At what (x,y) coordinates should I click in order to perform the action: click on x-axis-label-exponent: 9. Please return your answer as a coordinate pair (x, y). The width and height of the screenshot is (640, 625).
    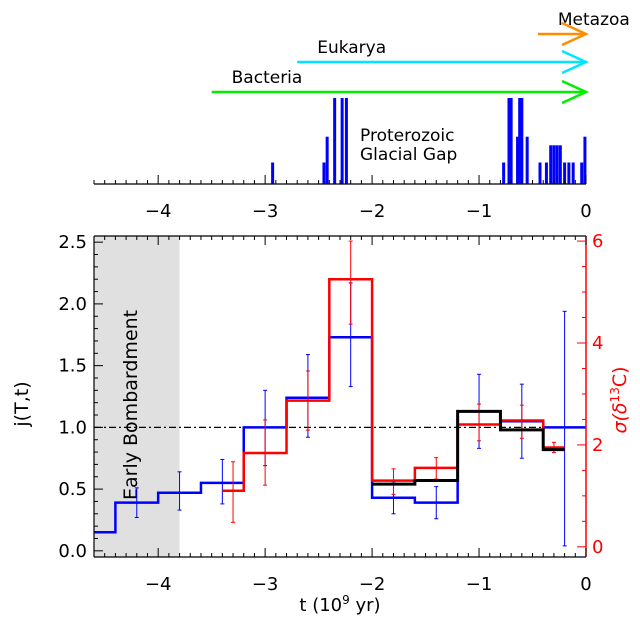
    Looking at the image, I should click on (346, 600).